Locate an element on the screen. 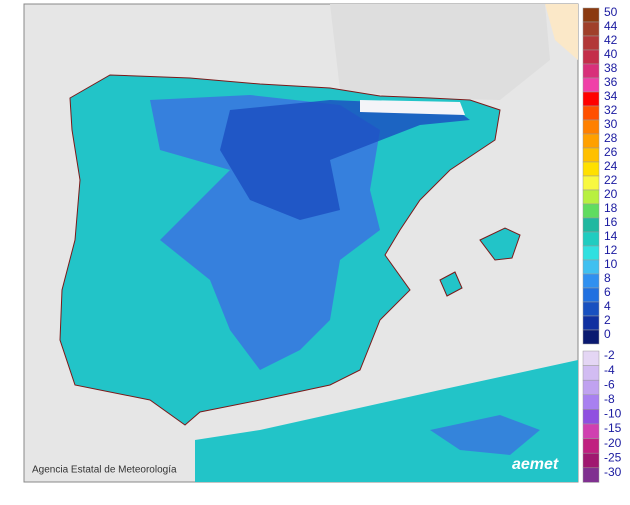 This screenshot has width=630, height=505. legend-label: 24 is located at coordinates (611, 166).